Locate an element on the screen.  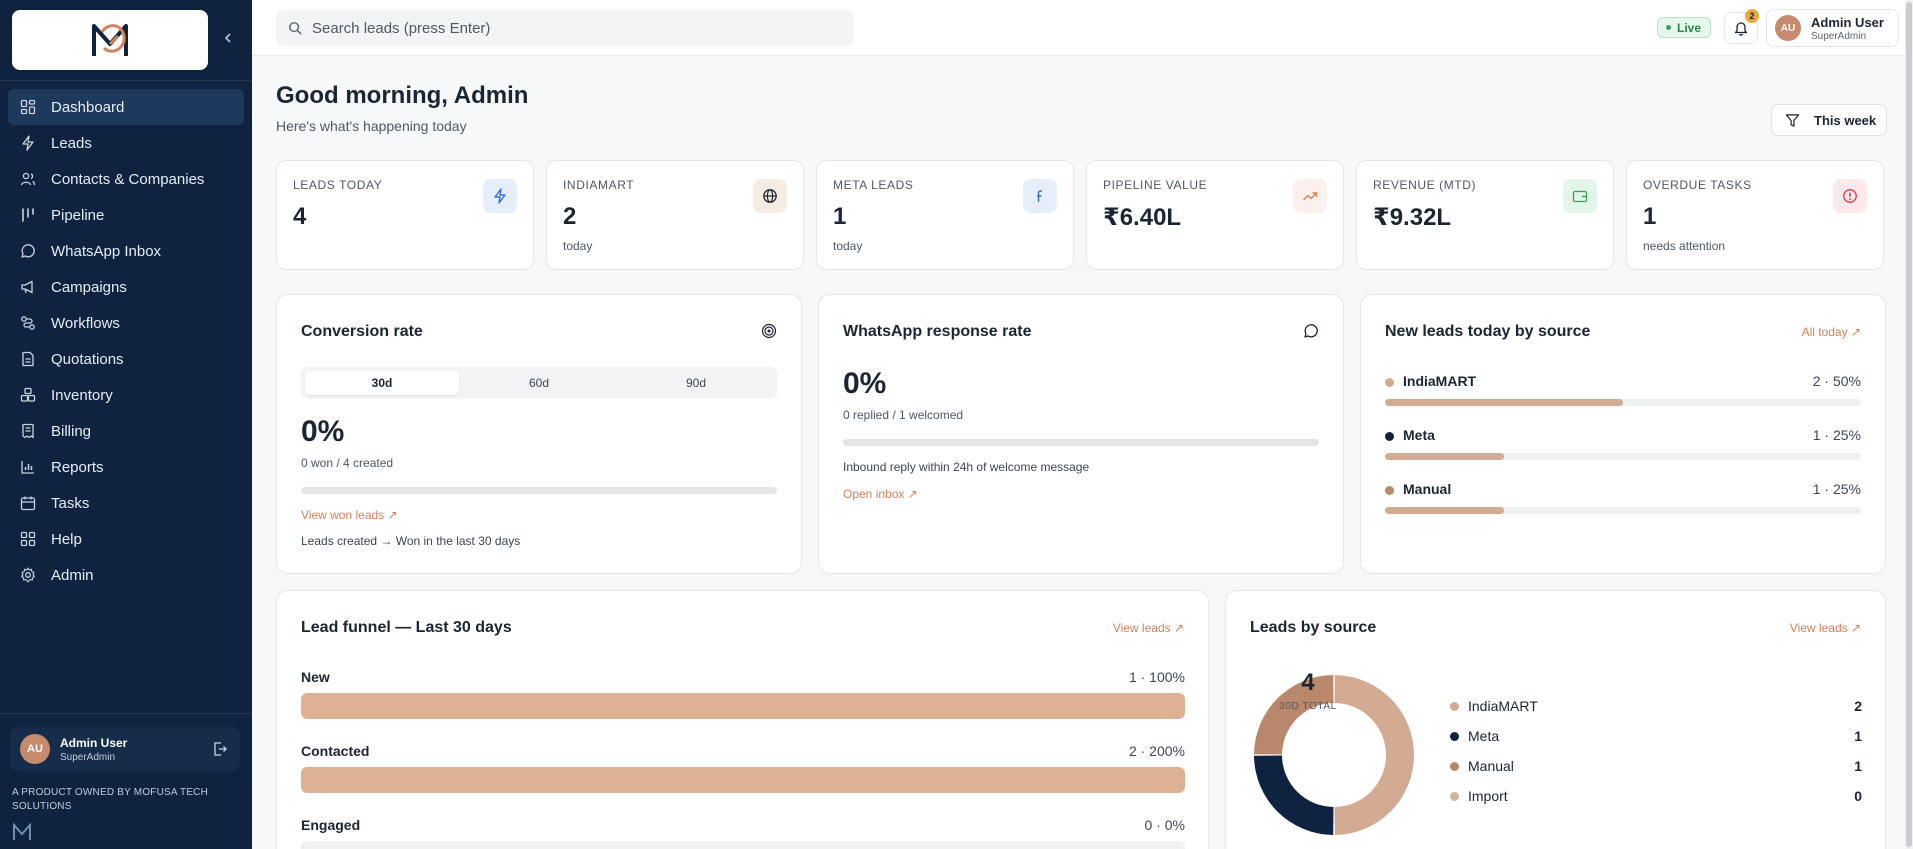
donut-slice-indiamart is located at coordinates (1374, 755).